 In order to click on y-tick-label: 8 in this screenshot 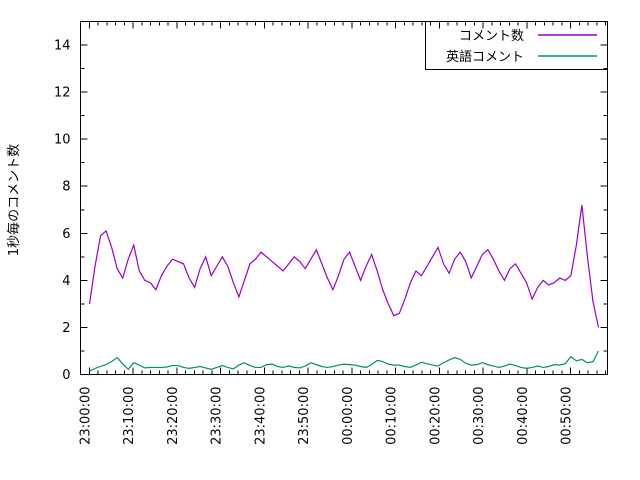, I will do `click(66, 187)`.